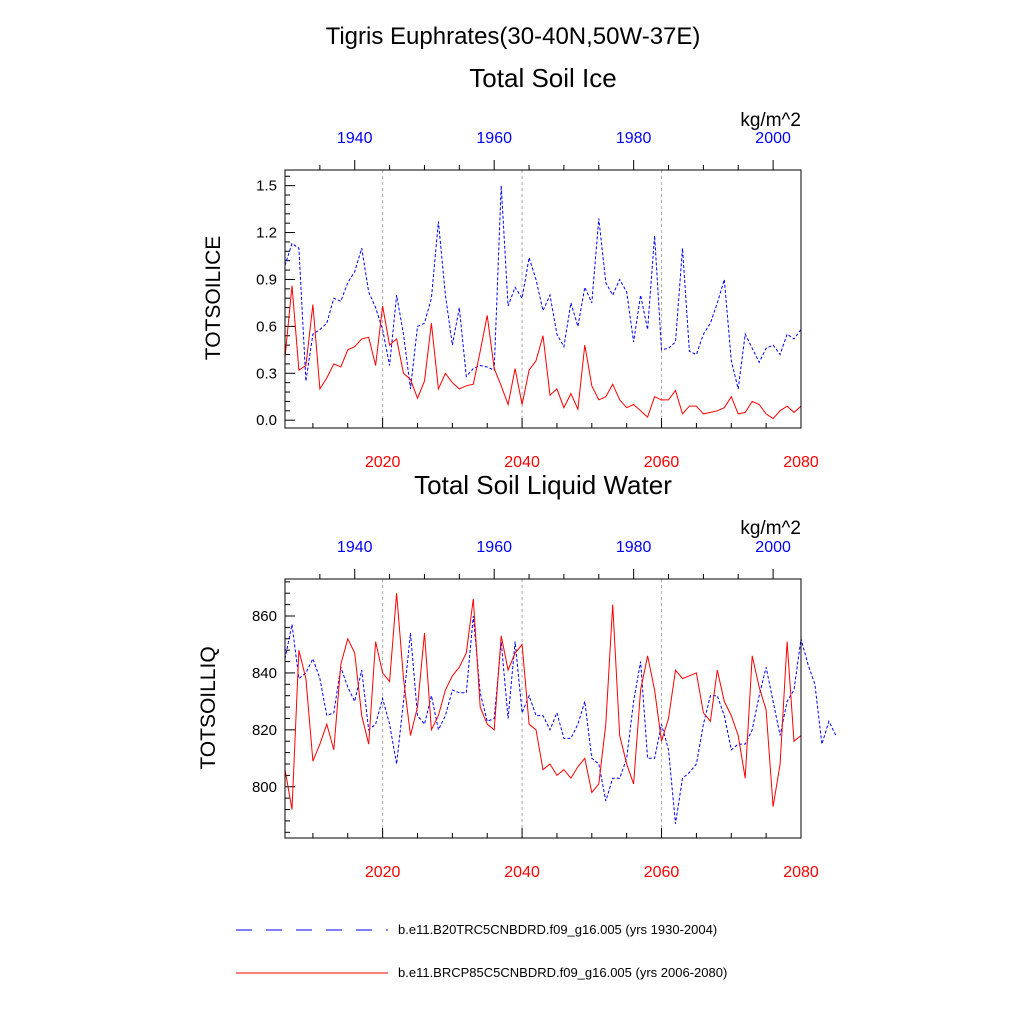 This screenshot has height=1029, width=1024. I want to click on y-tick-label: 0.3, so click(266, 373).